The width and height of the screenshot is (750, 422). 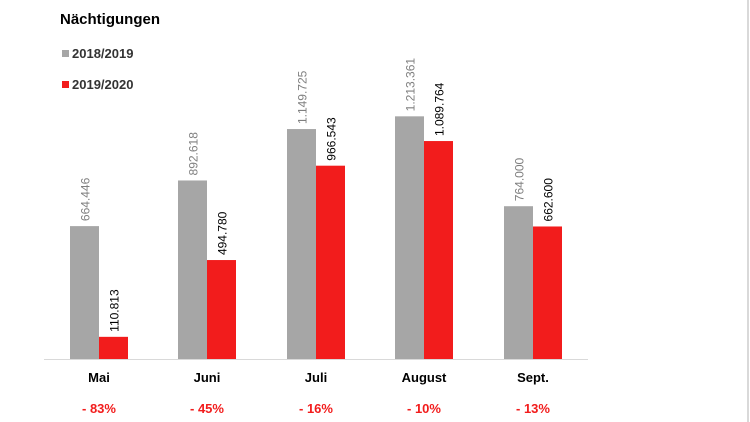 What do you see at coordinates (533, 408) in the screenshot?
I see `change-label-4: - 13%` at bounding box center [533, 408].